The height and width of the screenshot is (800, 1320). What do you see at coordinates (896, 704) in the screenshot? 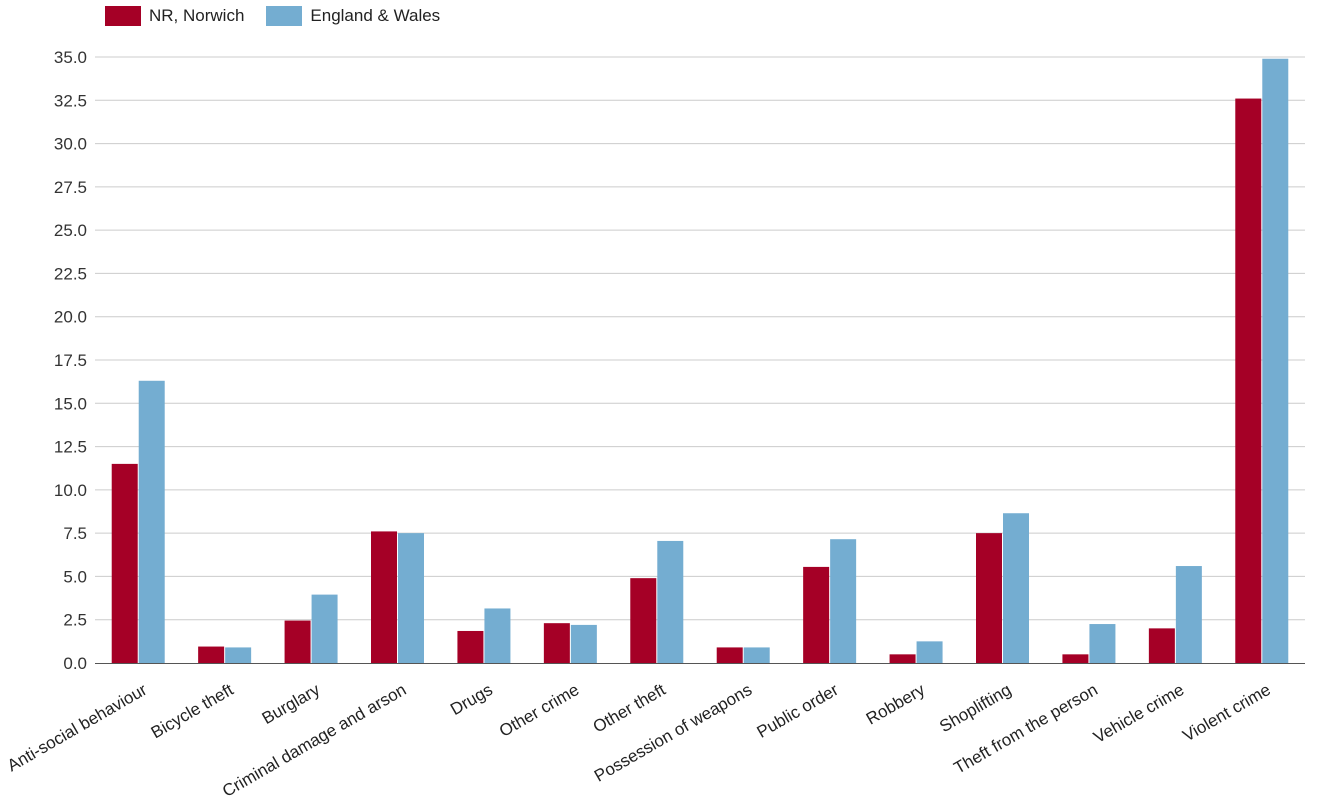
I see `x-tick-label: Robbery` at bounding box center [896, 704].